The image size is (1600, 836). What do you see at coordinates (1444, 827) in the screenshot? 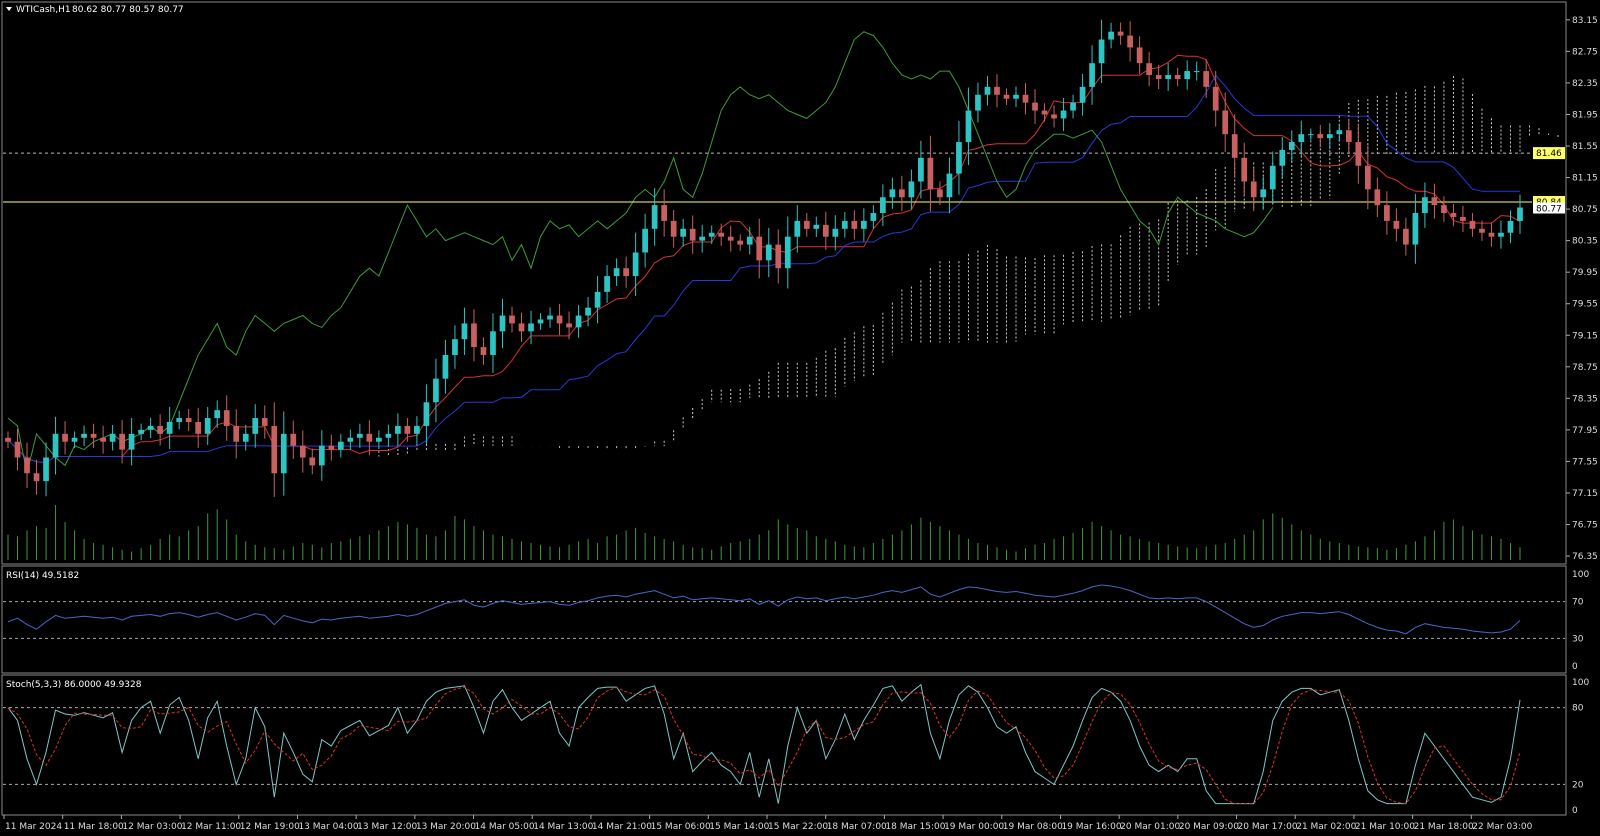
I see `time-tick-label: 21 Mar 18:00` at bounding box center [1444, 827].